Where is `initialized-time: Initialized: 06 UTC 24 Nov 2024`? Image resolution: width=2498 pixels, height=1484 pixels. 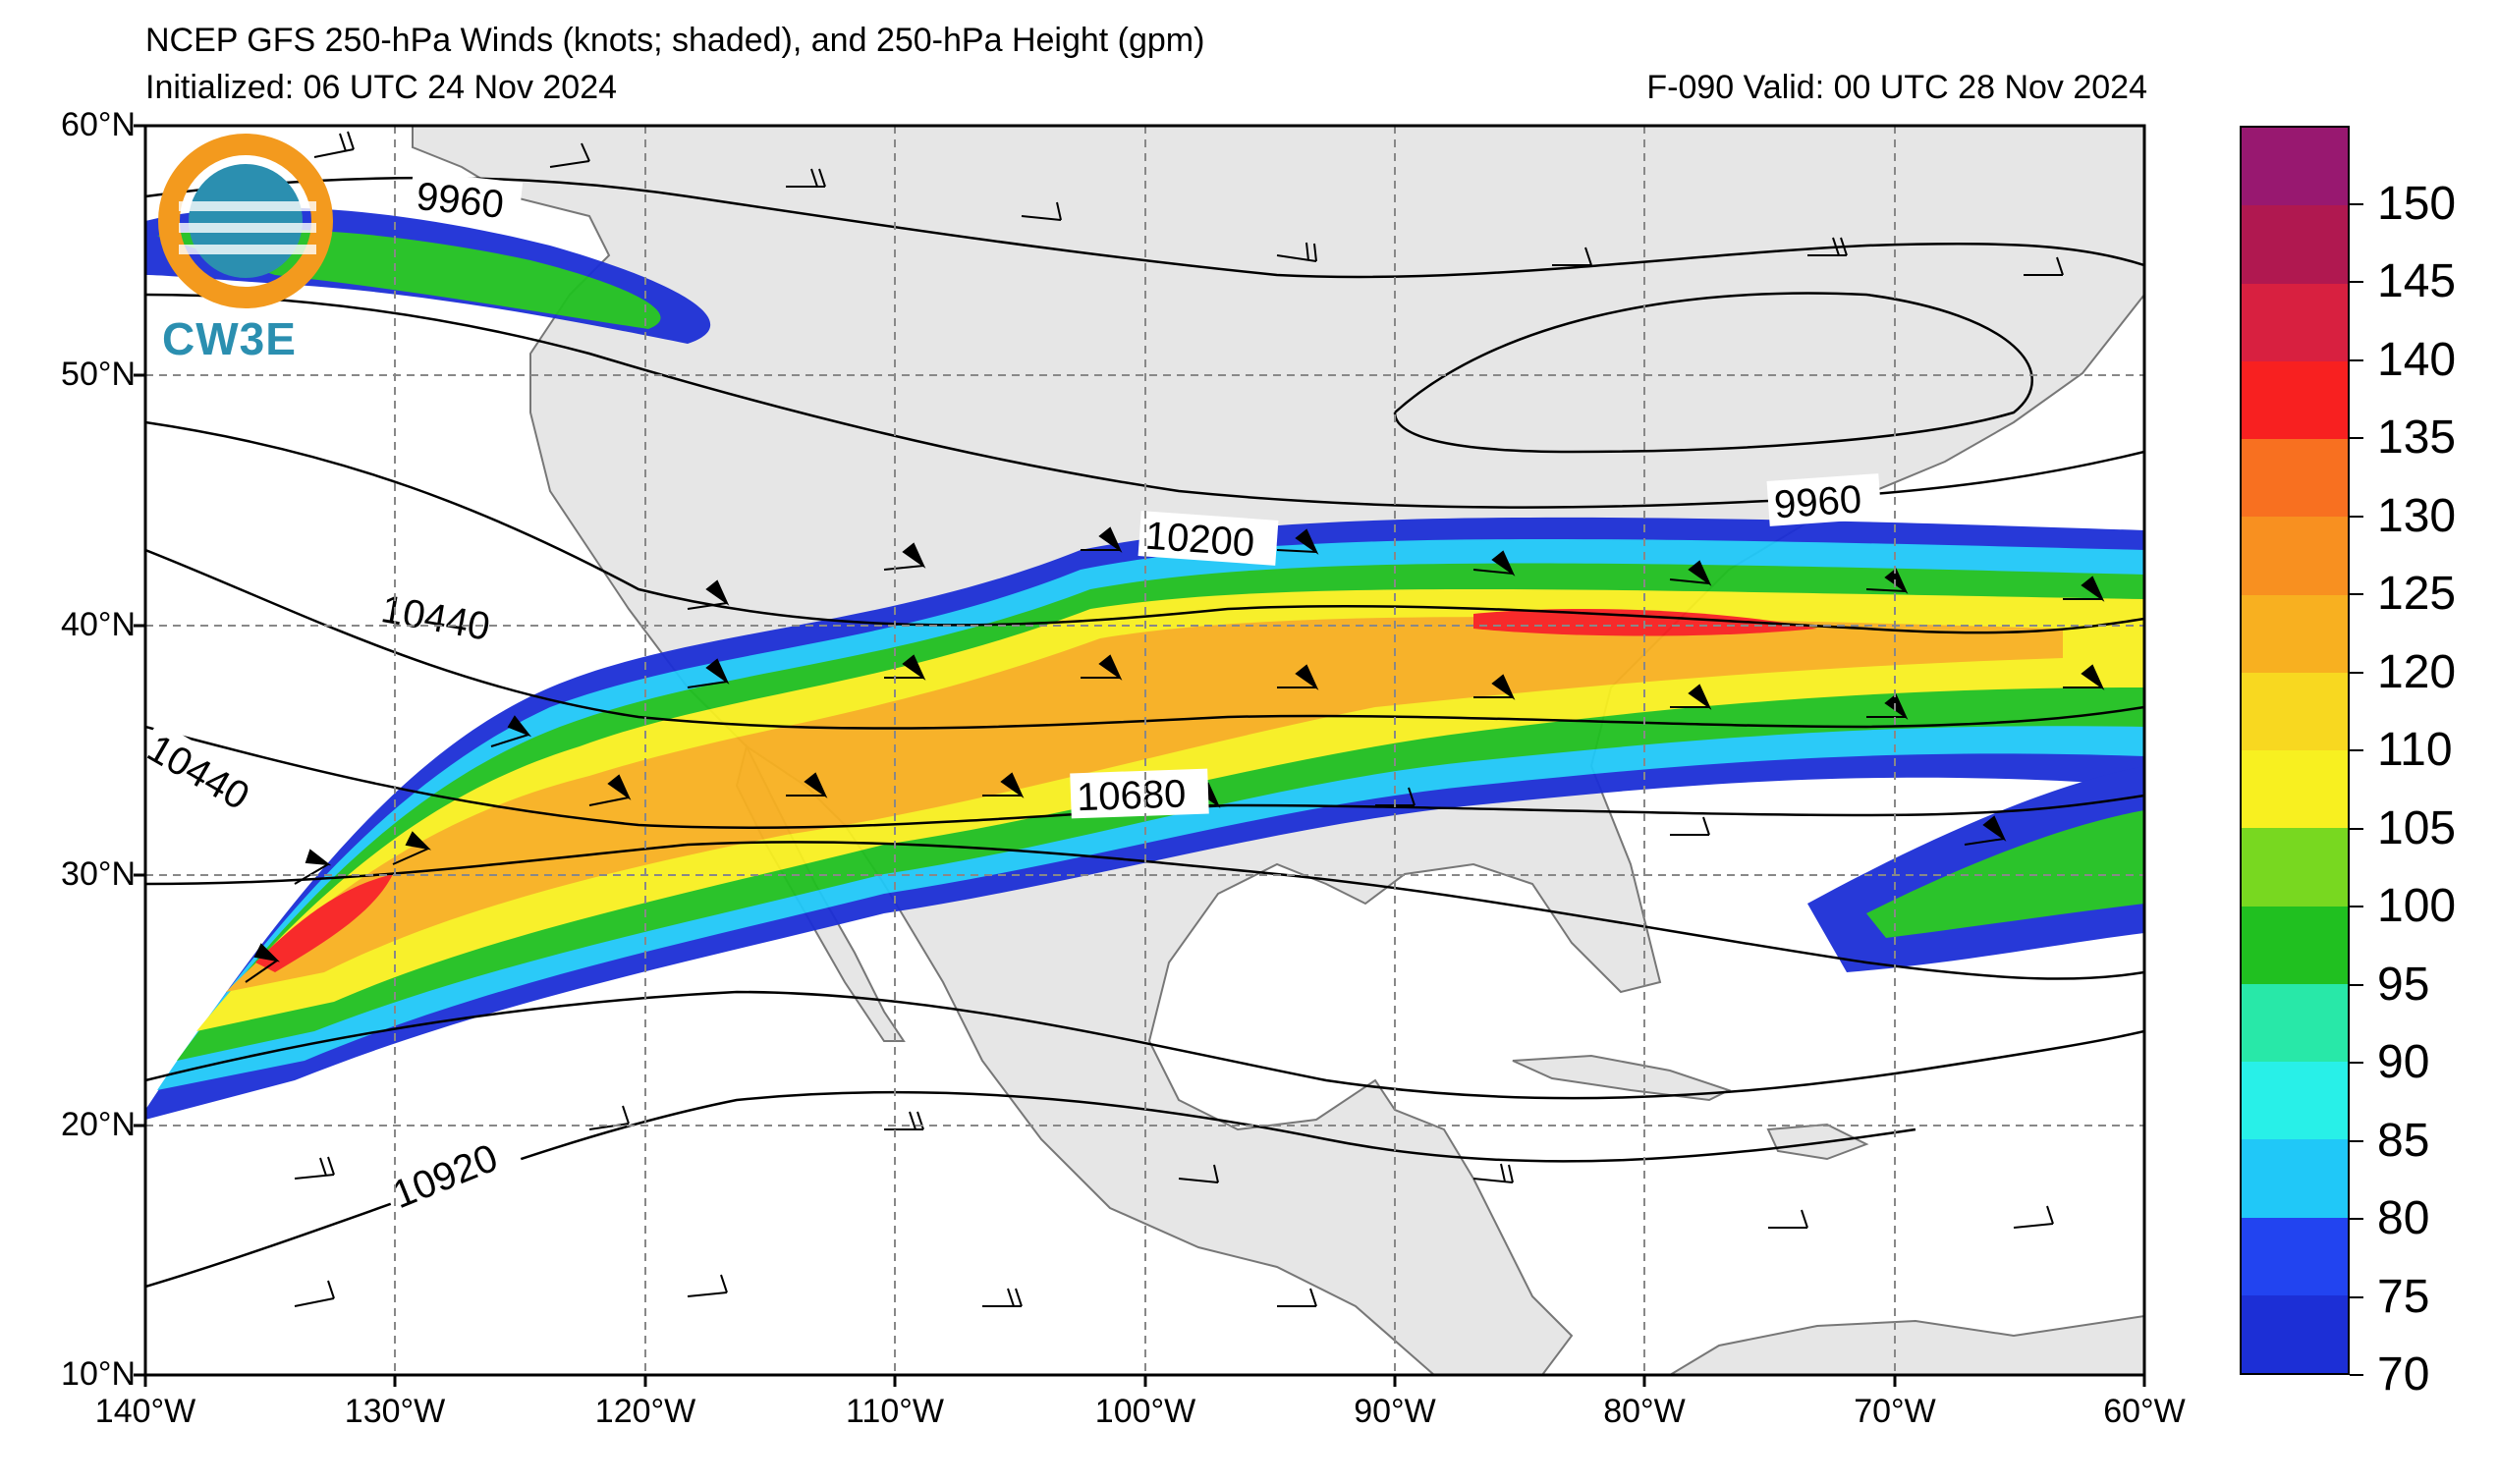
initialized-time: Initialized: 06 UTC 24 Nov 2024 is located at coordinates (381, 87).